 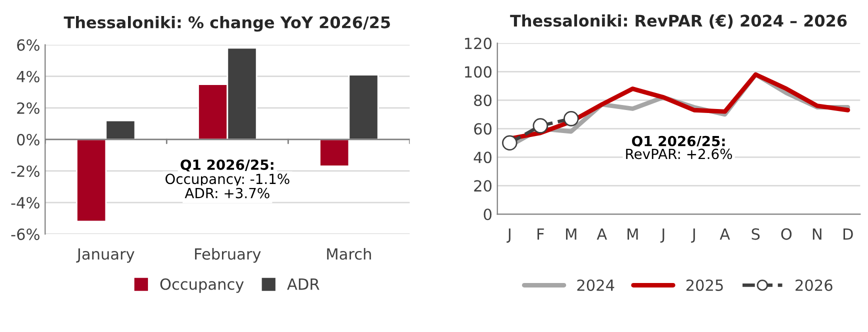 I want to click on x-tick-label: O, so click(x=786, y=234).